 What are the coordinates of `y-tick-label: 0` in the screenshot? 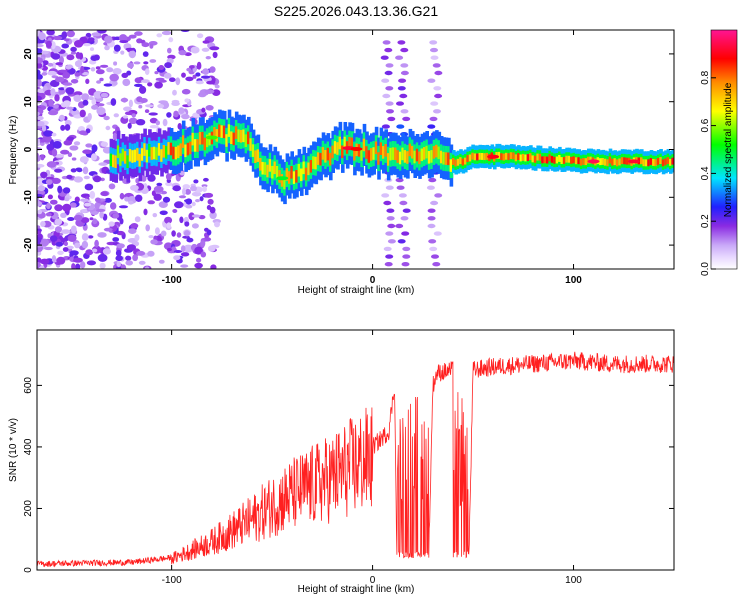 It's located at (28, 149).